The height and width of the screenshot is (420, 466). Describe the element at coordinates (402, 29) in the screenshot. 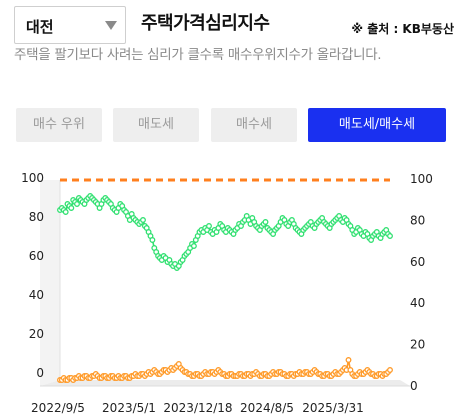

I see `source-note: ※ 출처 : KB부동산` at that location.